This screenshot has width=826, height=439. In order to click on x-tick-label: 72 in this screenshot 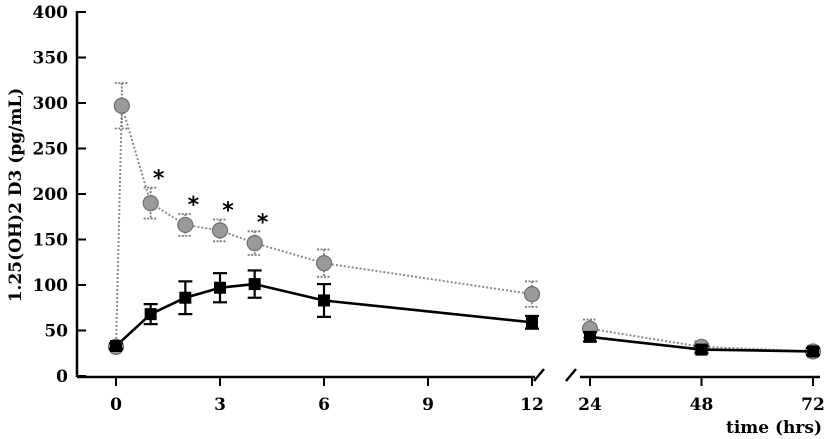, I will do `click(813, 405)`.